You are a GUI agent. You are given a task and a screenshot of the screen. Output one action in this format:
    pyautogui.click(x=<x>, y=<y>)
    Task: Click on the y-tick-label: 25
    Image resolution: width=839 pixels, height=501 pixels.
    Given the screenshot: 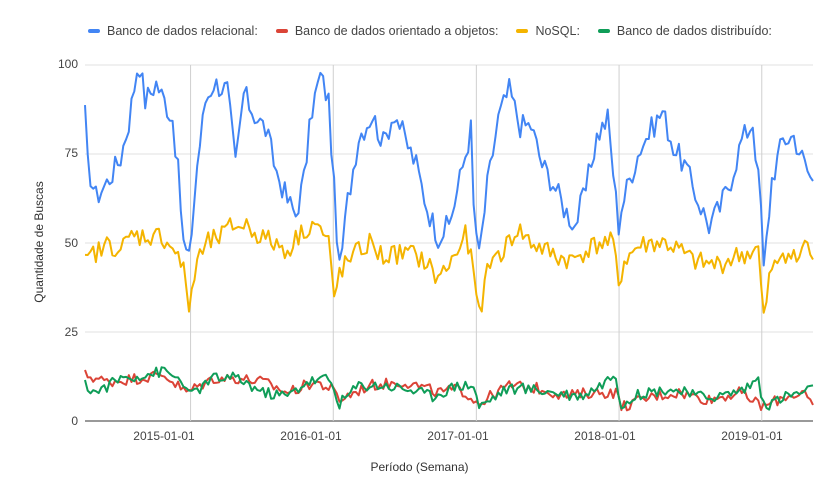 What is the action you would take?
    pyautogui.click(x=71, y=332)
    